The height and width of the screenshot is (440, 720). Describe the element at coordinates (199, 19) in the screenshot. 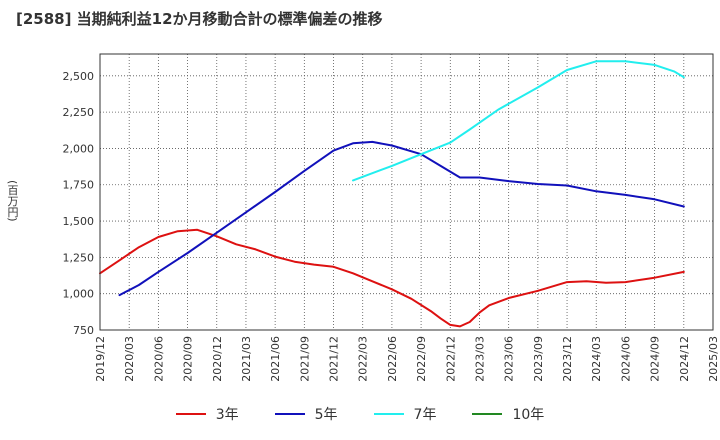

I see `chart-title: [2588] 当期純利益12か月移動合計の標準偏差の推移` at that location.